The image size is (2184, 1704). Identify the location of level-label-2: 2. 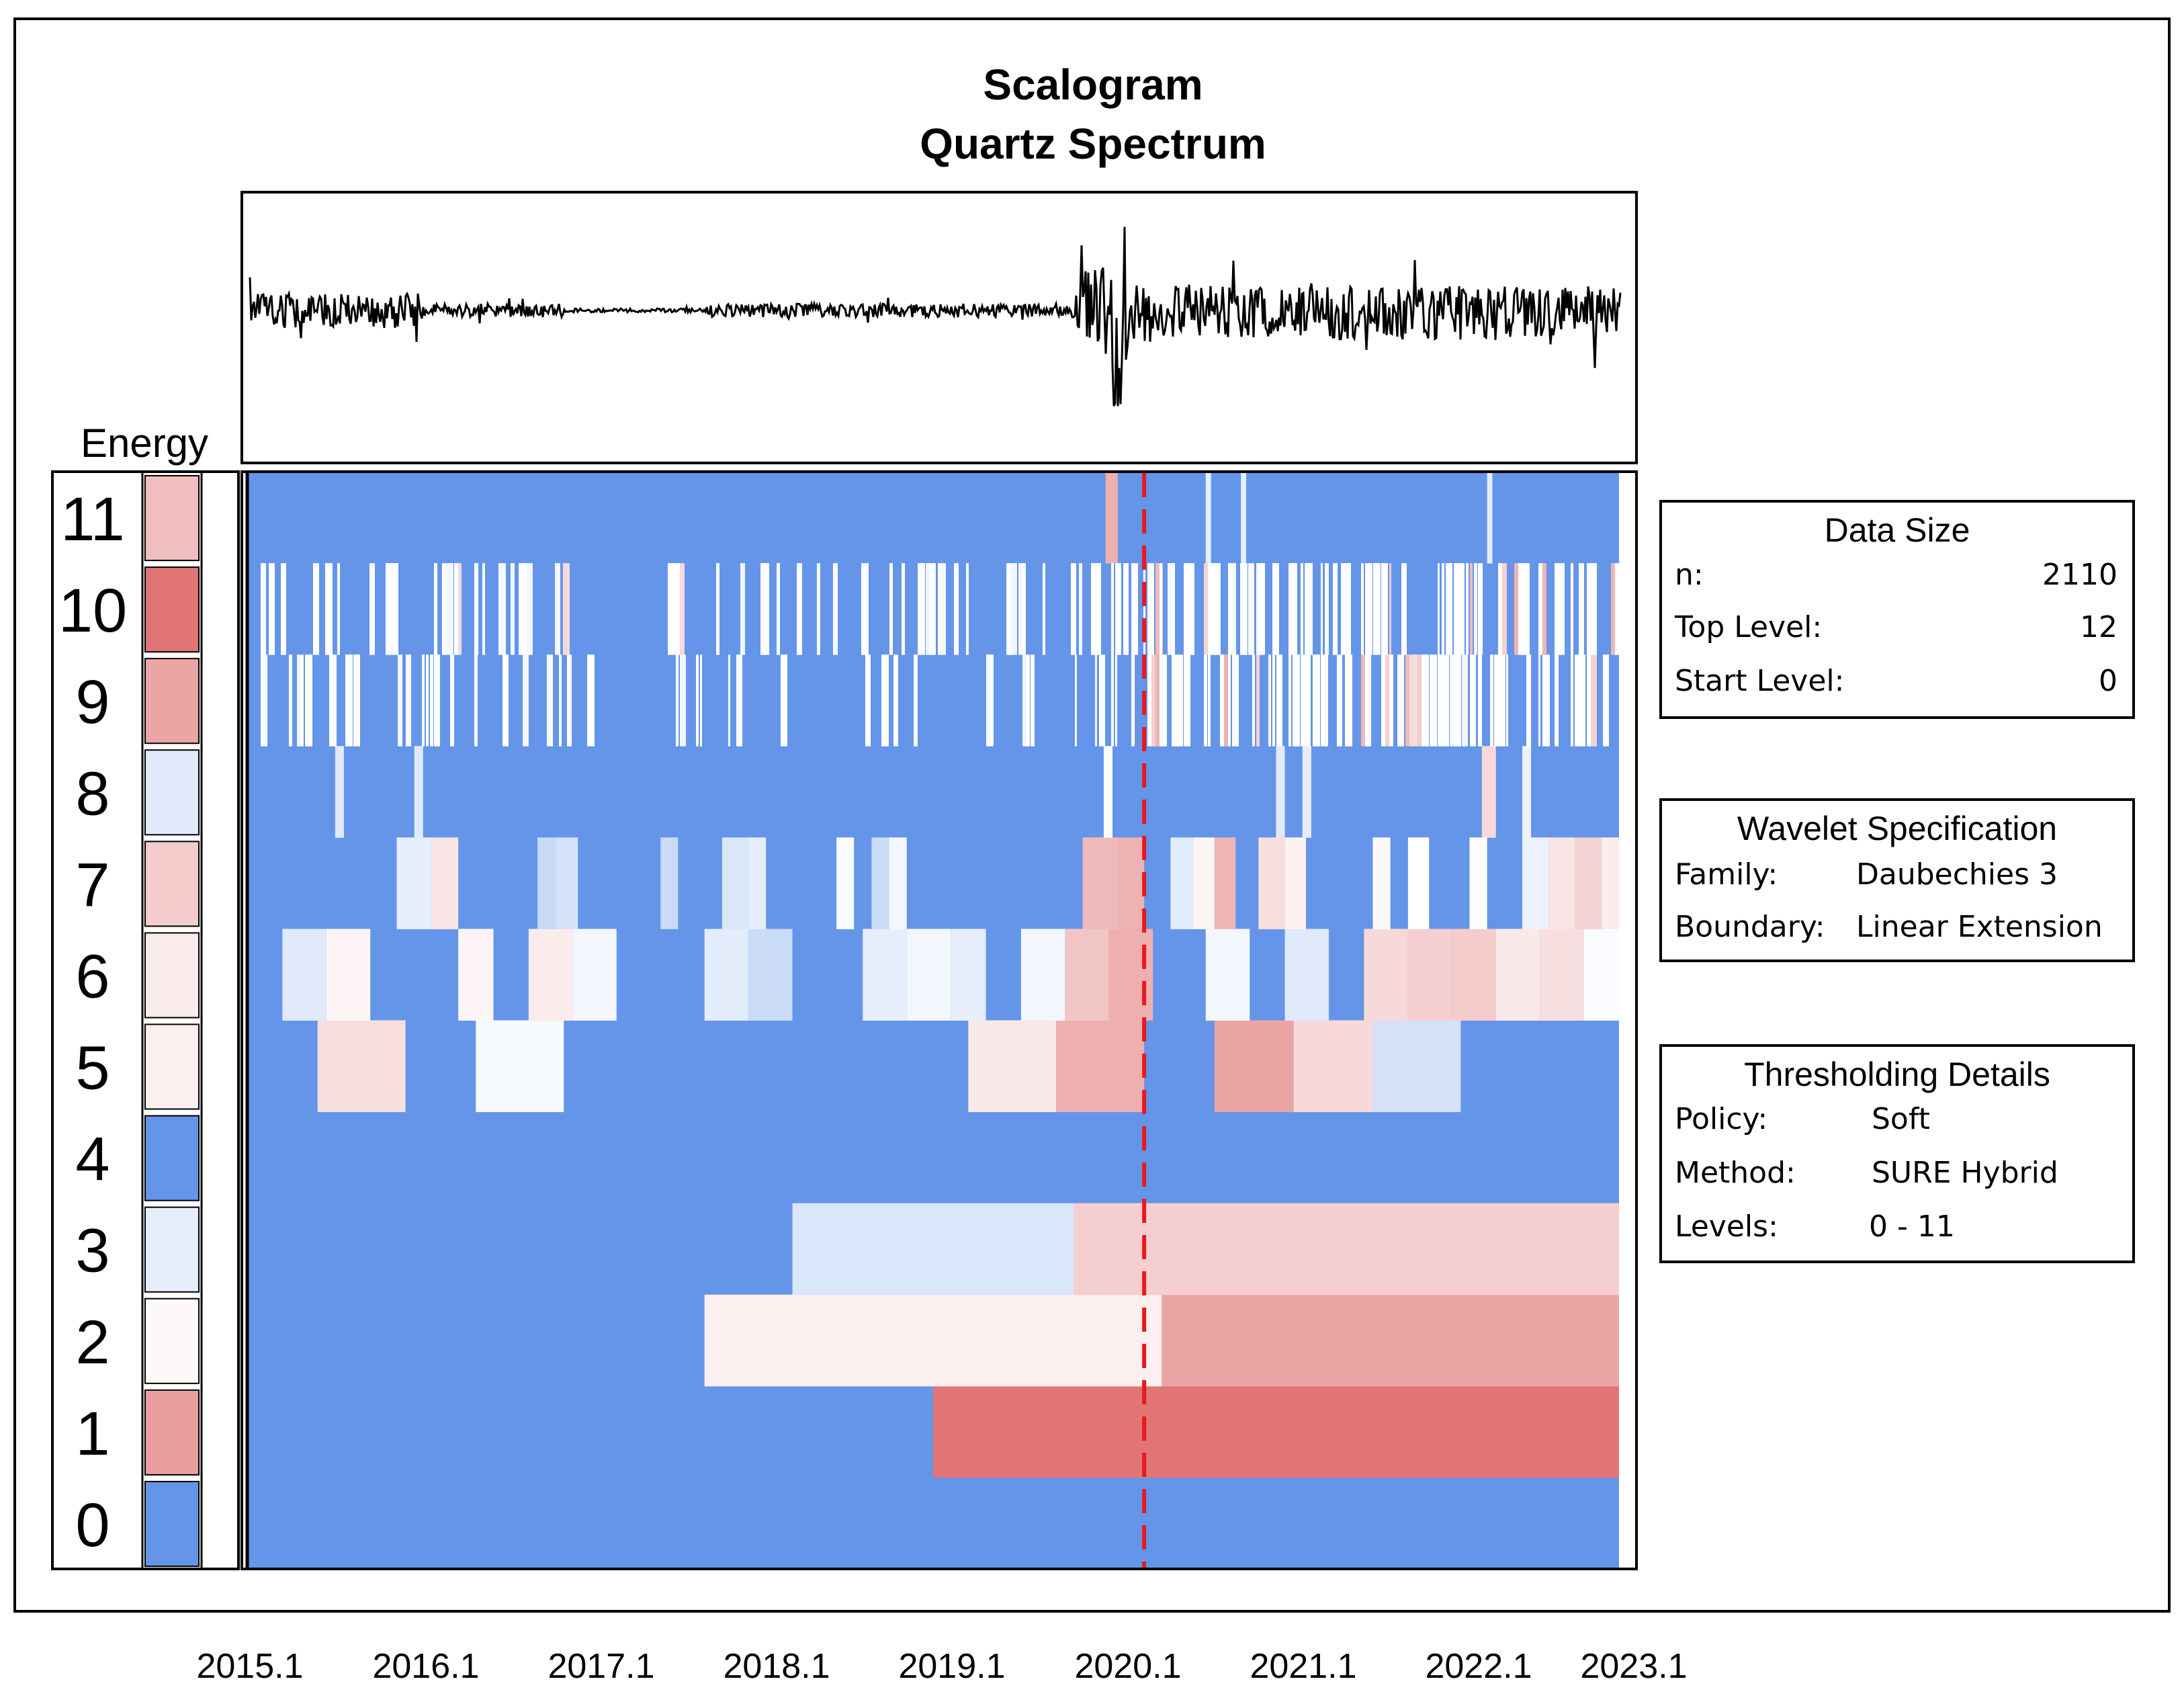
(92, 1342).